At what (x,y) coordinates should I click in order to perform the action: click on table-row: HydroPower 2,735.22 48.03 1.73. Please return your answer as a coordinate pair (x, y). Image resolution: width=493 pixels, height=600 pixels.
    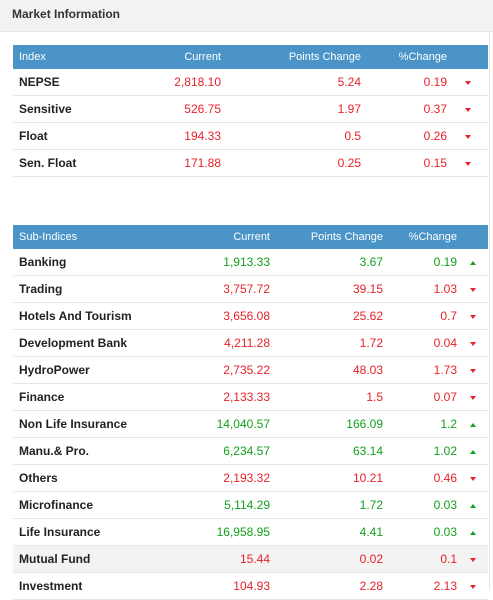
    Looking at the image, I should click on (250, 370).